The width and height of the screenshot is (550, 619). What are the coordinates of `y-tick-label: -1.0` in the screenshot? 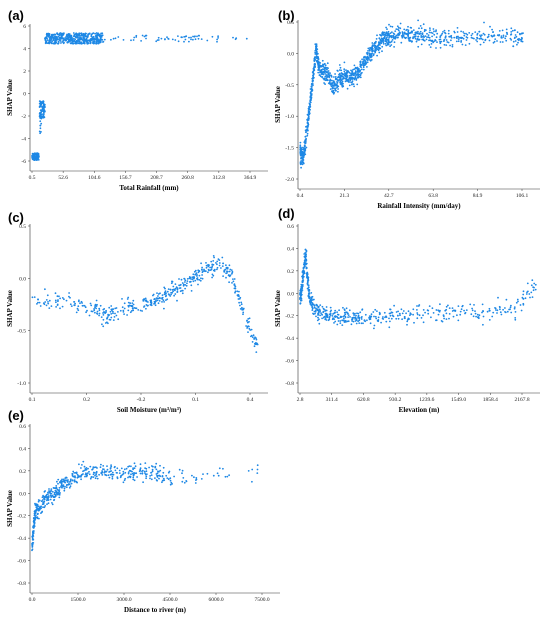 It's located at (21, 384).